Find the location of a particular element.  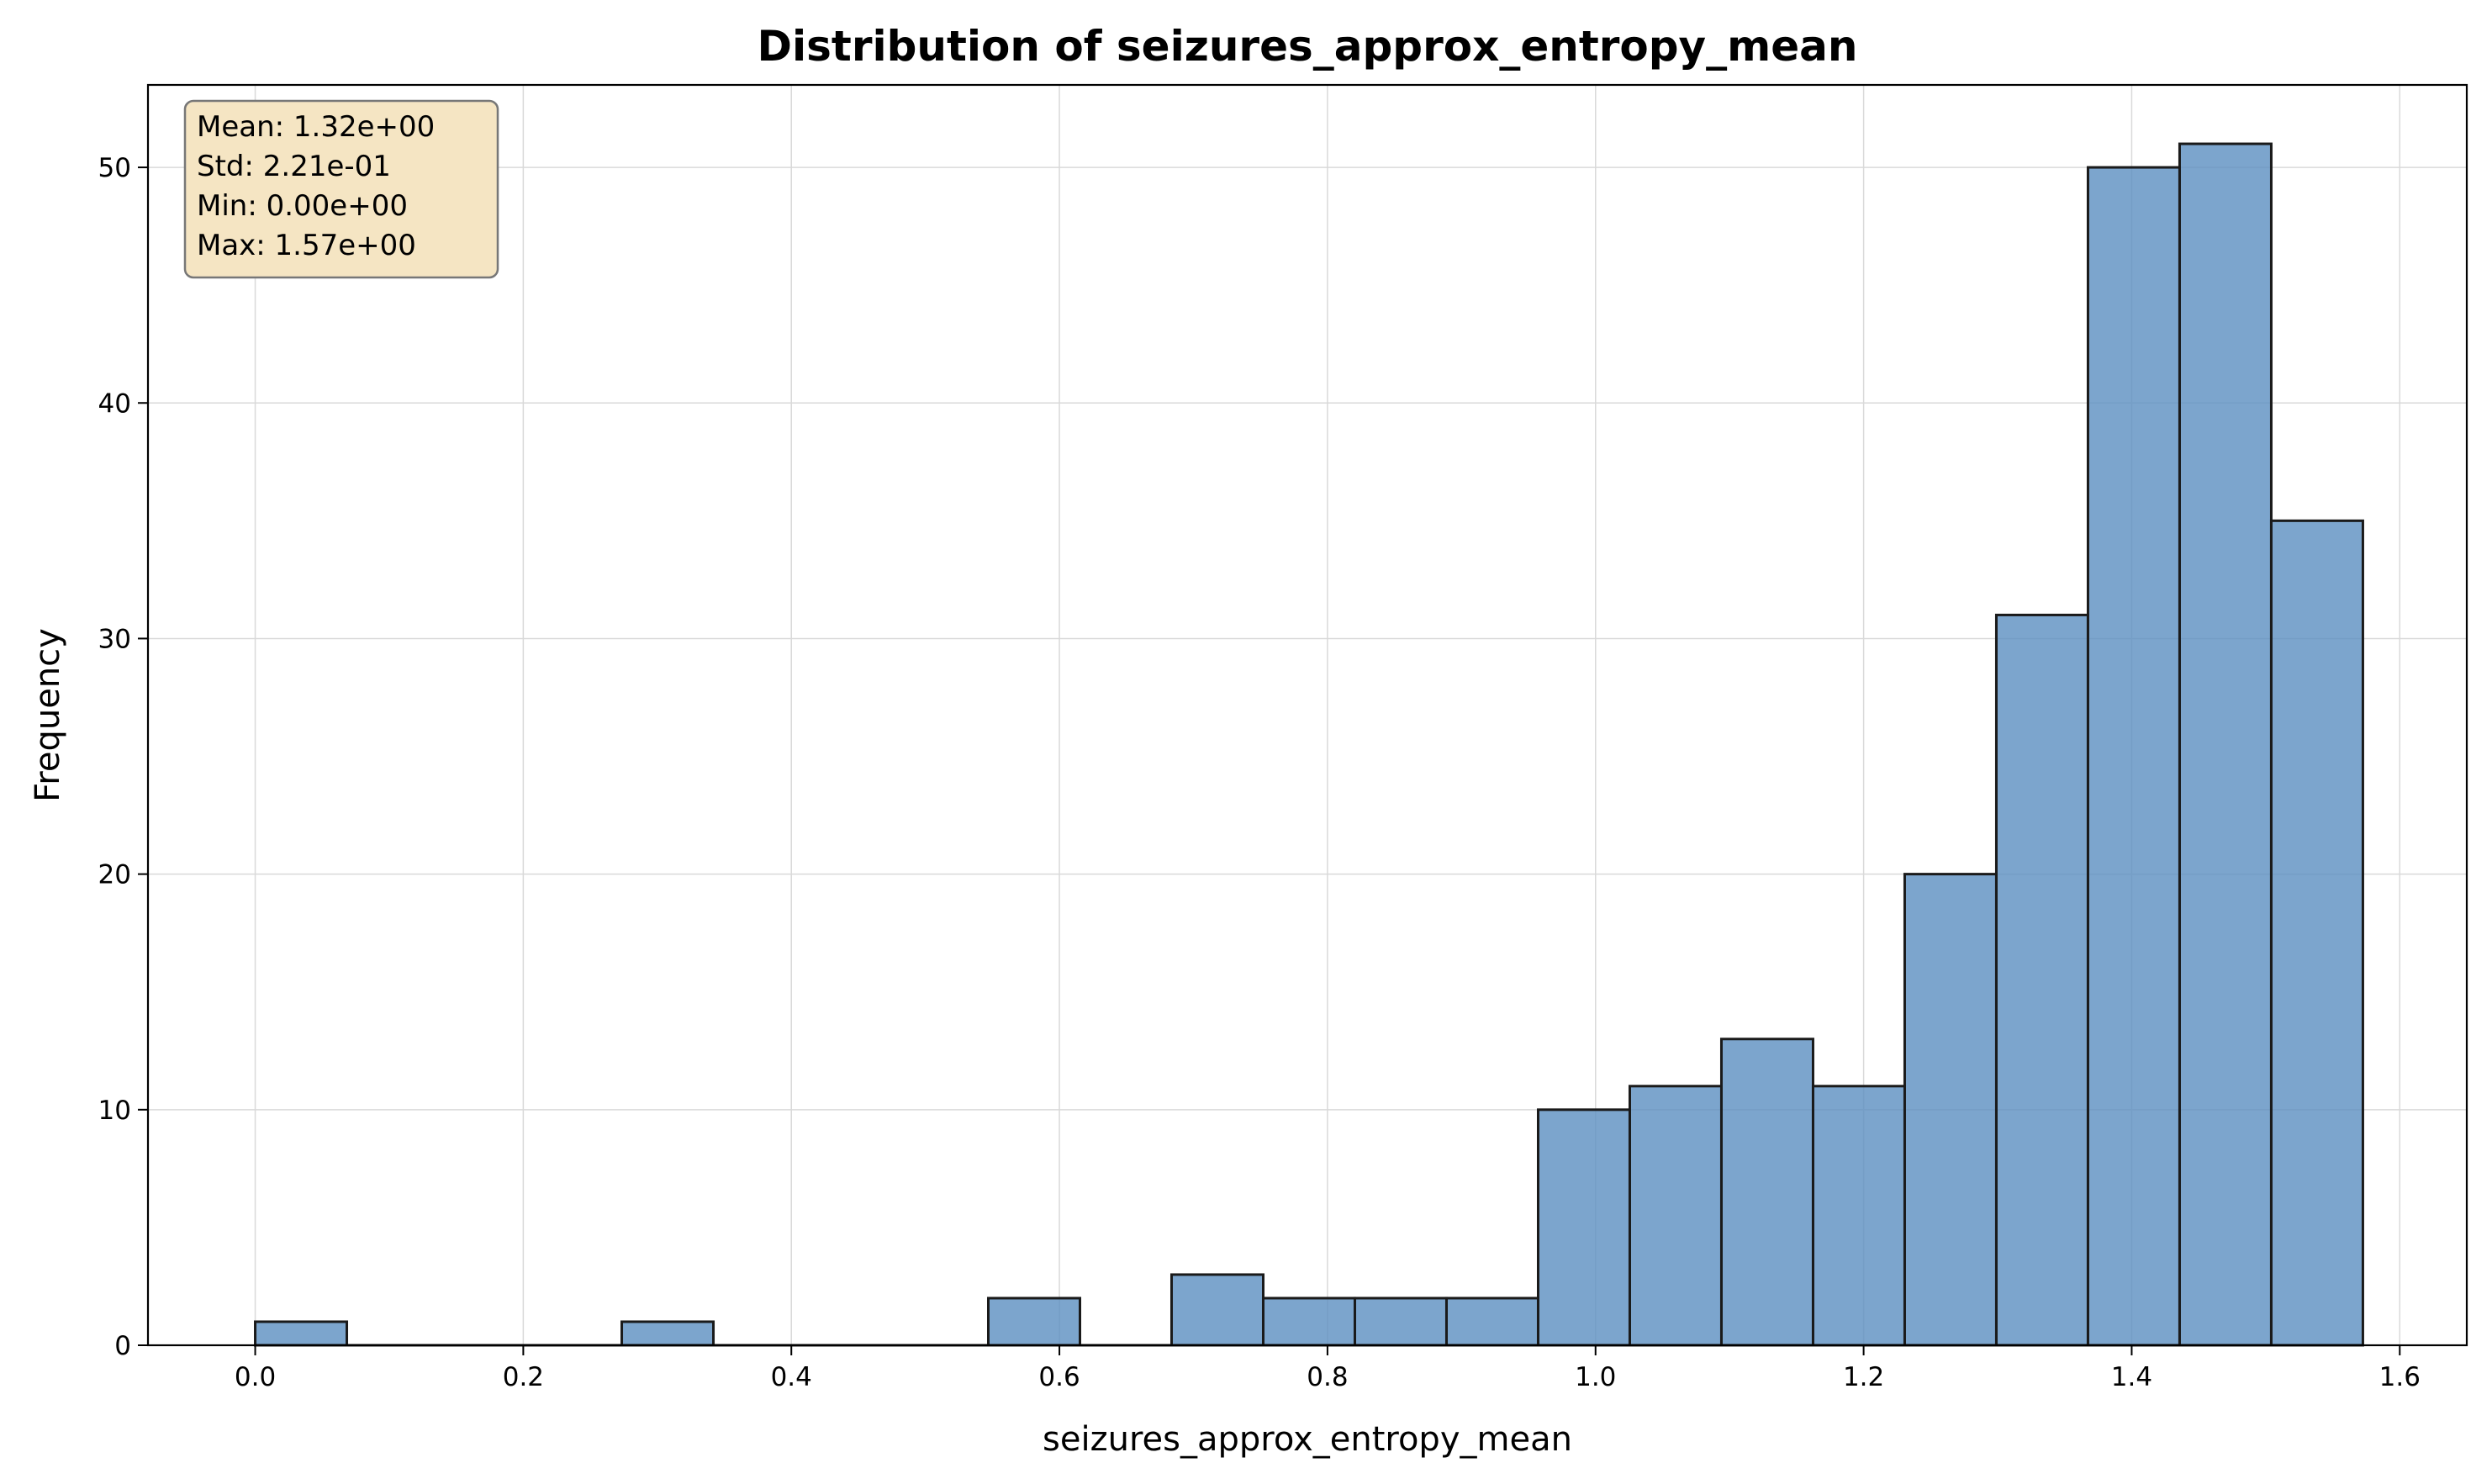

x-axis-ticks: 0.0 0.2 0.4 0.6 0.8 1.0 1.2 1.4 1.6 is located at coordinates (1328, 1368).